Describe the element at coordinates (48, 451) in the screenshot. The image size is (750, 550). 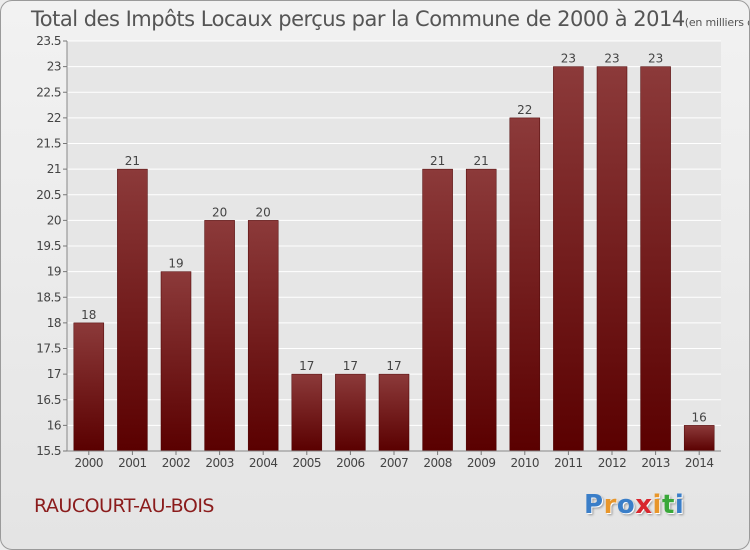
I see `y-tick-label: 15.5` at that location.